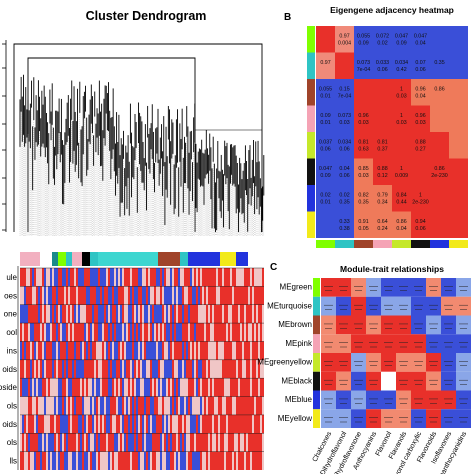  Describe the element at coordinates (439, 169) in the screenshot. I see `adjacency-value: 0.86` at that location.